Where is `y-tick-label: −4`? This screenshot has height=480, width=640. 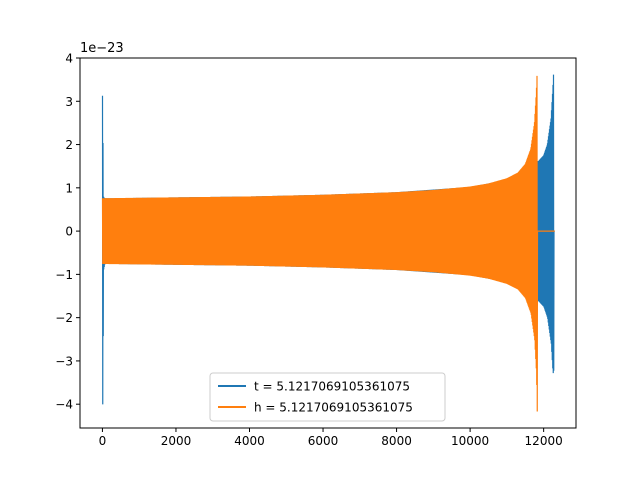 y-tick-label: −4 is located at coordinates (64, 405).